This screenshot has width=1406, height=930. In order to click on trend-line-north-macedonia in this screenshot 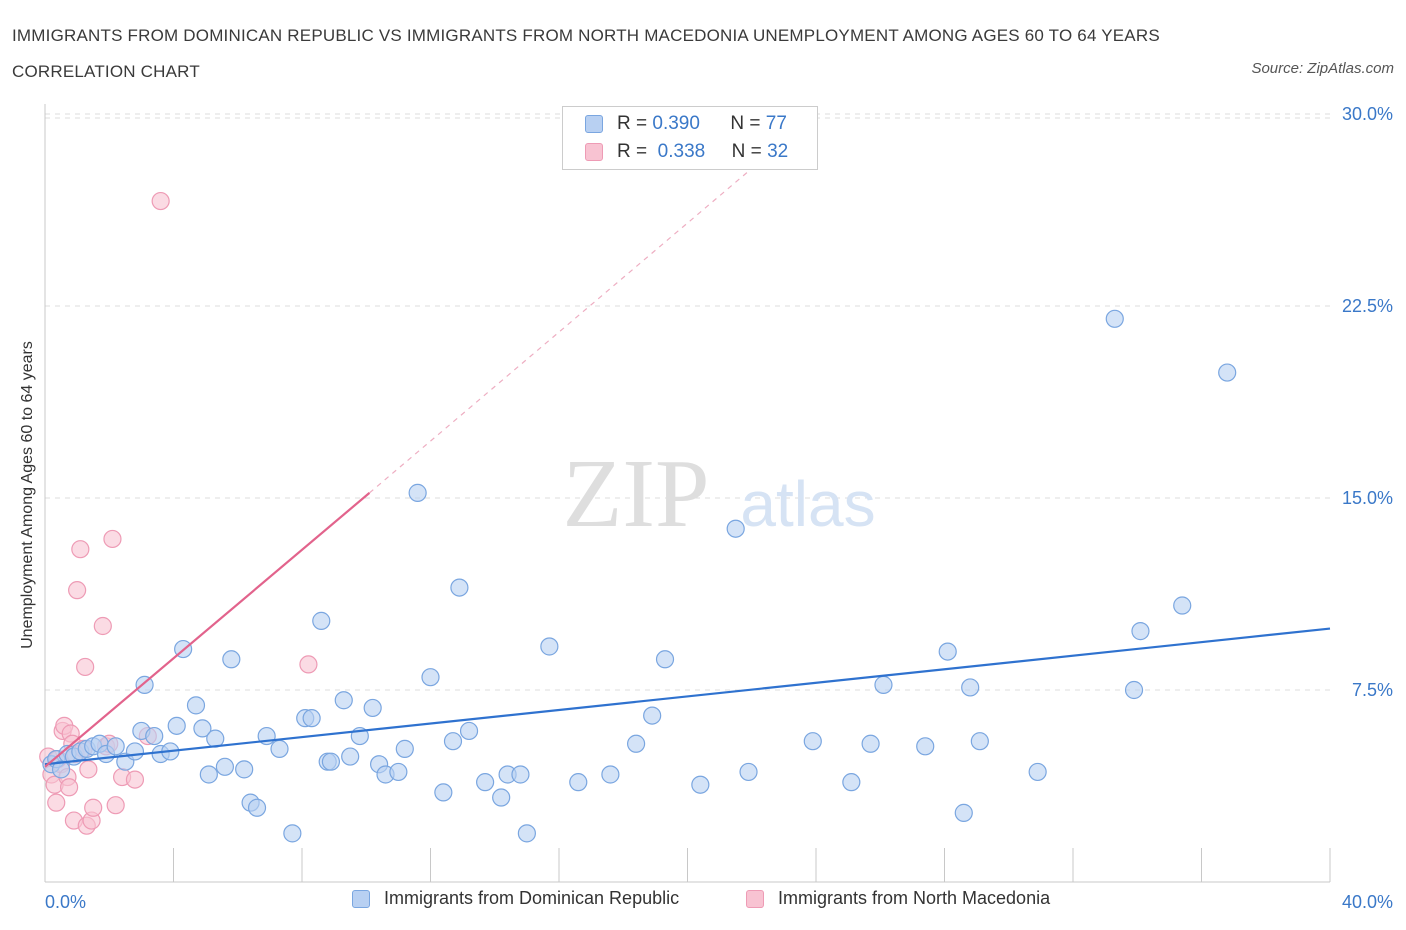, I will do `click(207, 630)`.